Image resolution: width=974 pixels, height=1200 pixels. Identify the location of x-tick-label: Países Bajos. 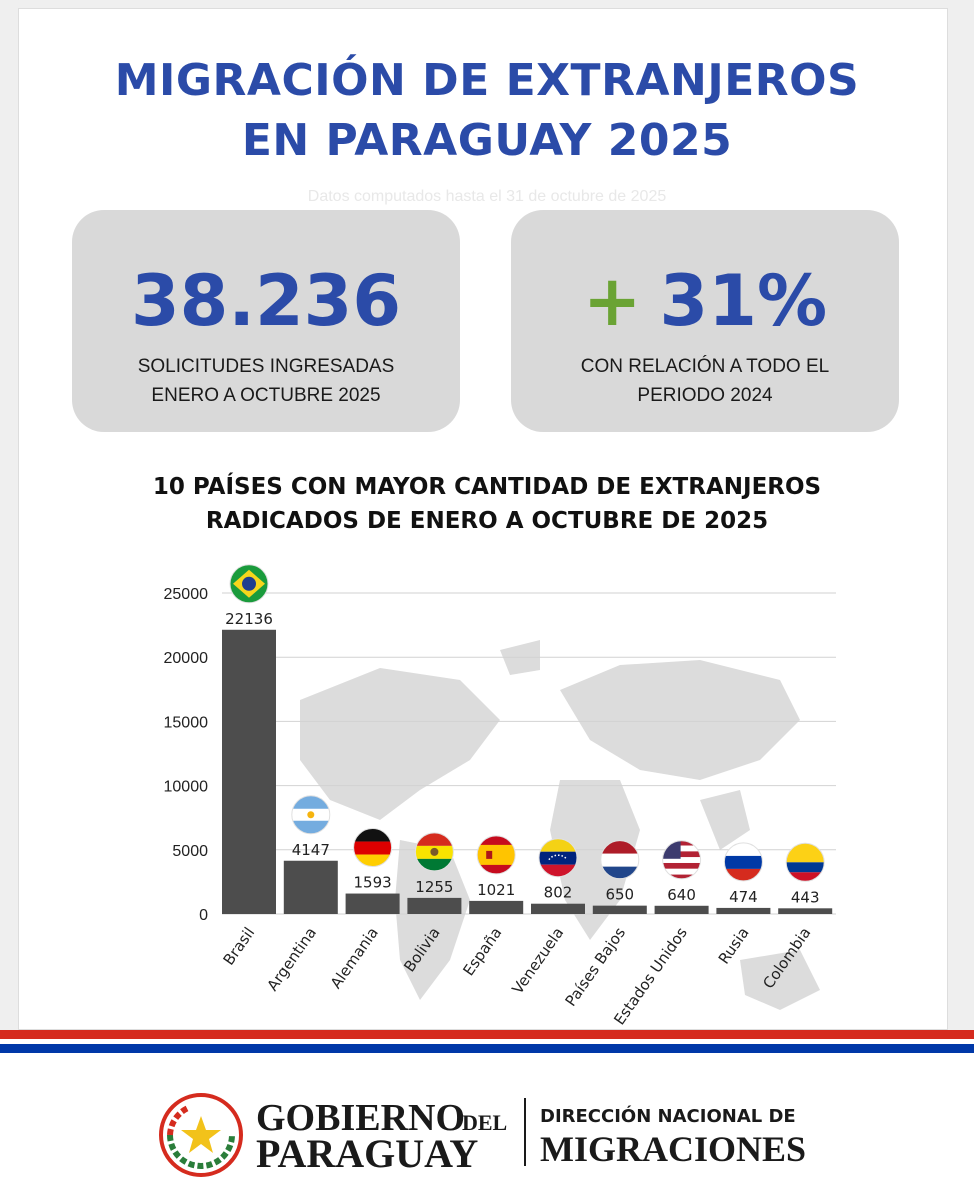
(596, 967).